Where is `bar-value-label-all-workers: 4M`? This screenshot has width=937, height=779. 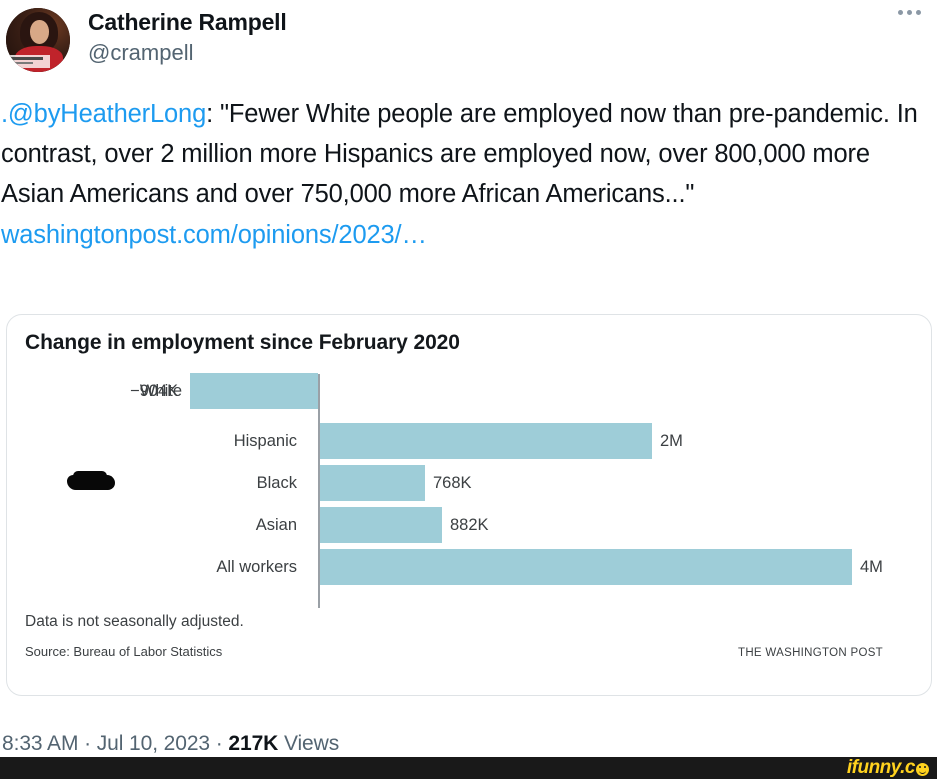 bar-value-label-all-workers: 4M is located at coordinates (871, 567).